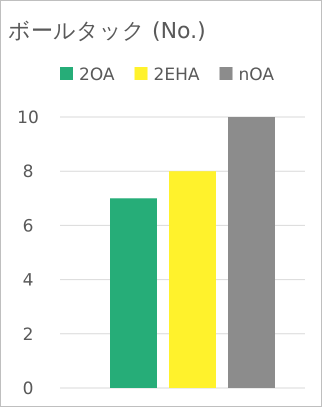 Image resolution: width=322 pixels, height=407 pixels. I want to click on legend-label: 2OA, so click(97, 75).